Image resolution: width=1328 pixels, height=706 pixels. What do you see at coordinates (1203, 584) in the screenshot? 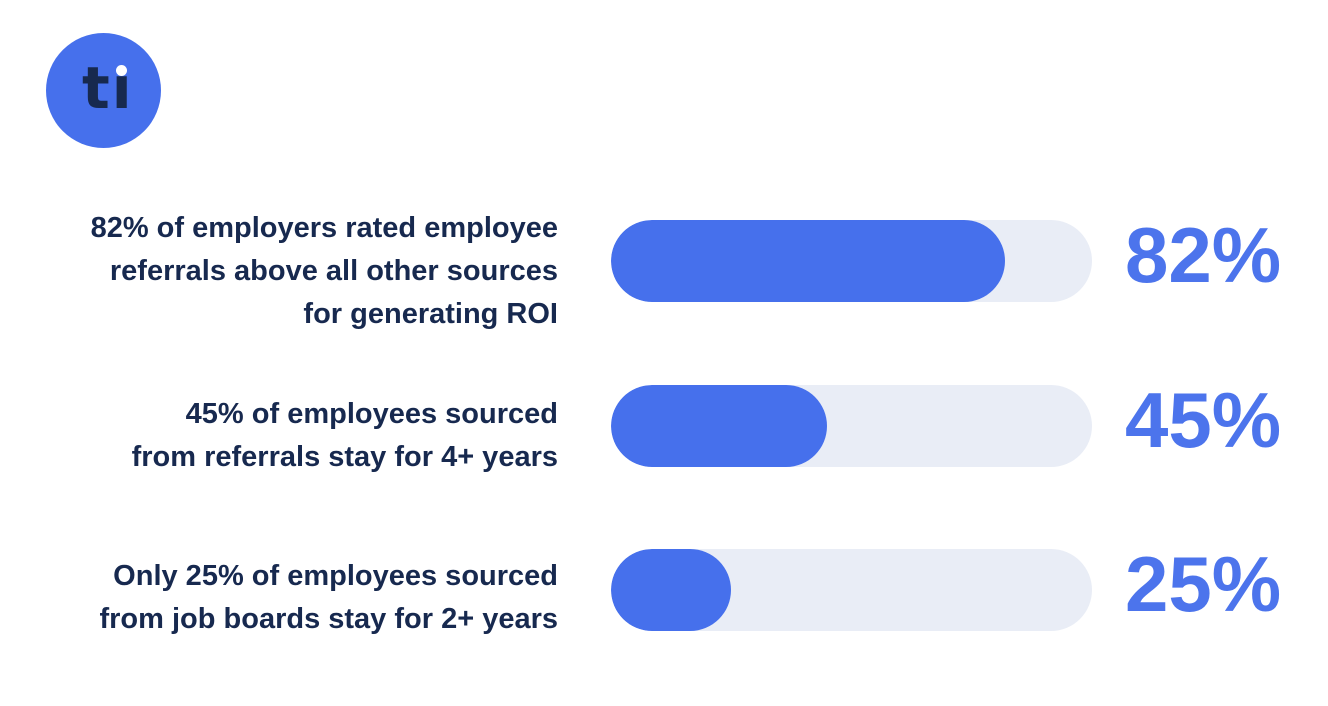
I see `stat-value: 25%` at bounding box center [1203, 584].